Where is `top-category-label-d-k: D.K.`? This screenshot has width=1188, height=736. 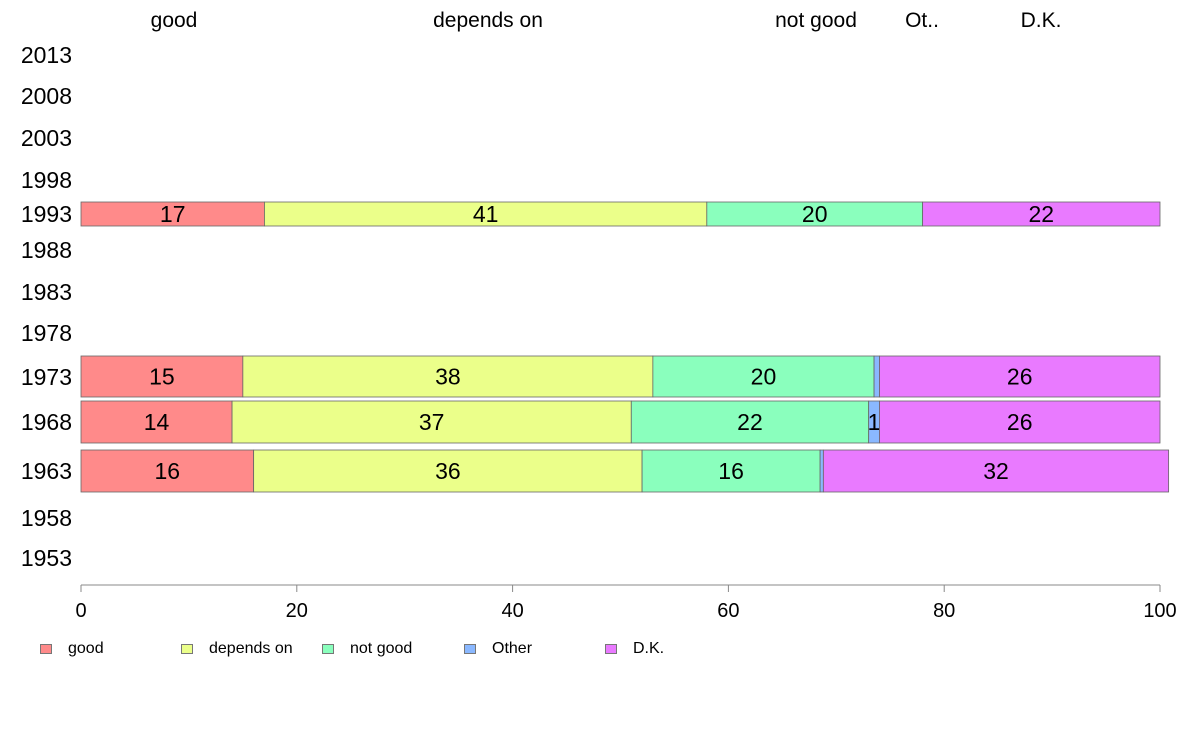
top-category-label-d-k: D.K. is located at coordinates (1041, 20).